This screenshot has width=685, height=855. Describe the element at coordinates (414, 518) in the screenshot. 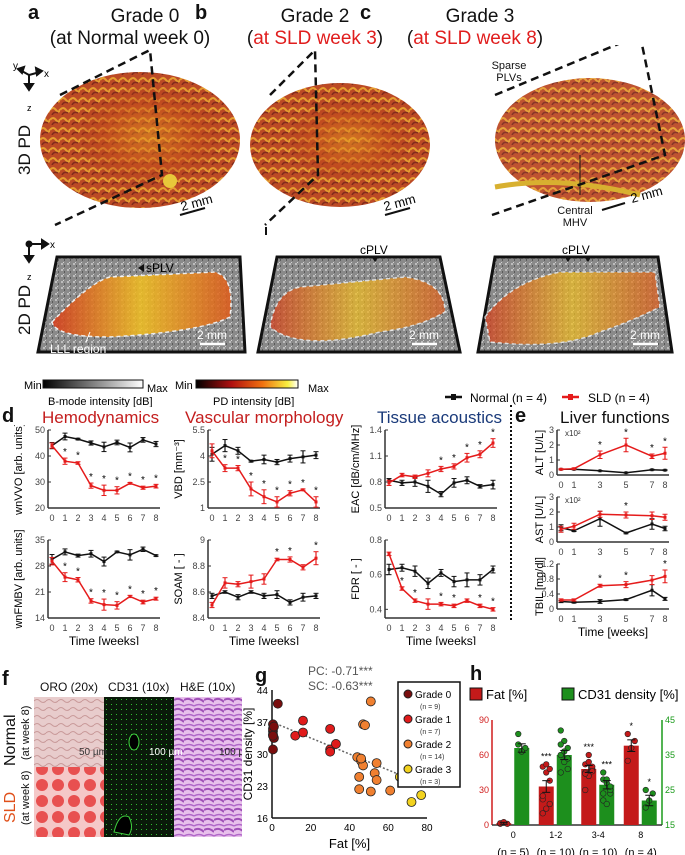

I see `x-tick-label: 2` at that location.